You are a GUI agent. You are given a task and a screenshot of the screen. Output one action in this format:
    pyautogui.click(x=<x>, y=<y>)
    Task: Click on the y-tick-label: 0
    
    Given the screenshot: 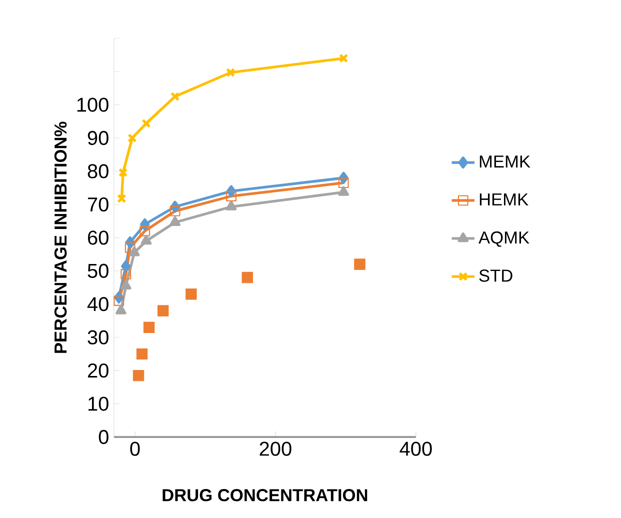 What is the action you would take?
    pyautogui.click(x=103, y=437)
    